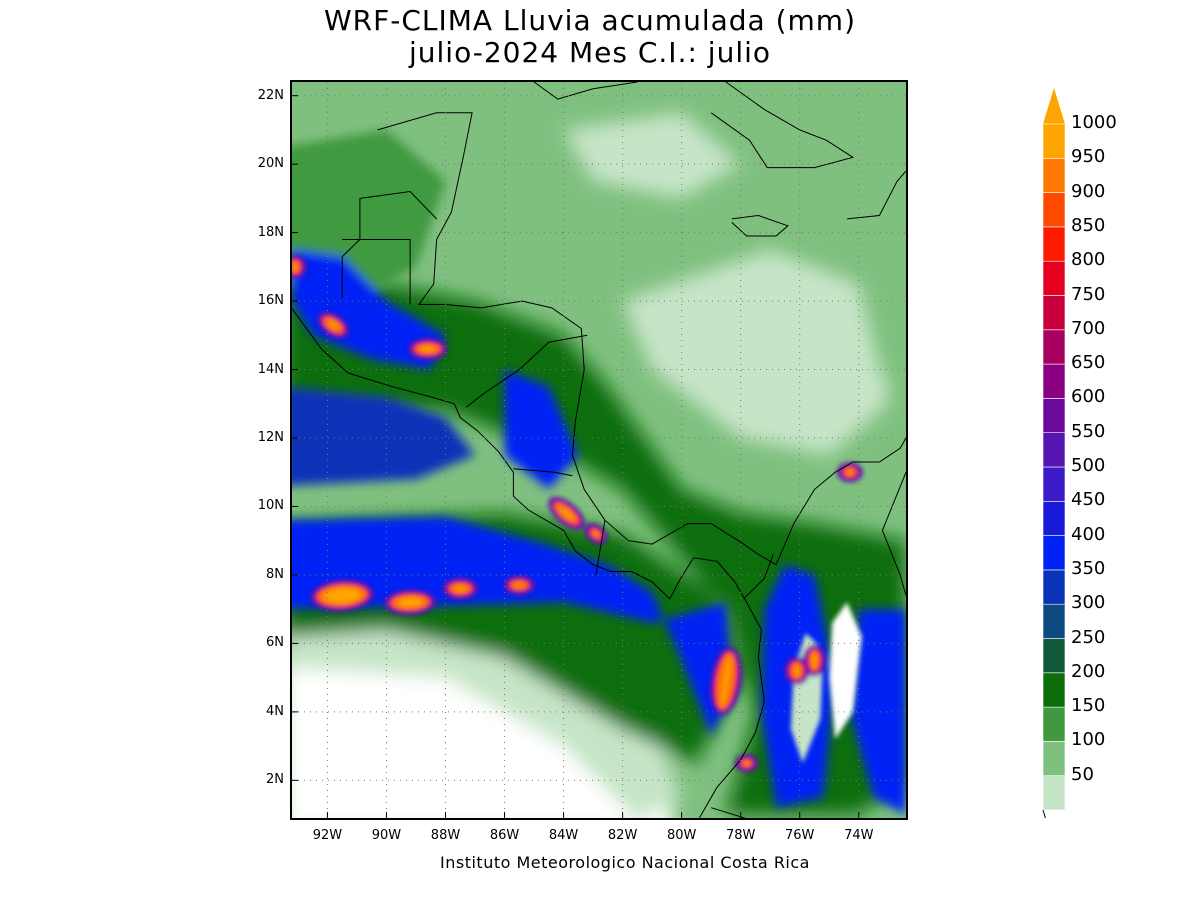 The width and height of the screenshot is (1200, 900). I want to click on colombia-east-blue, so click(877, 712).